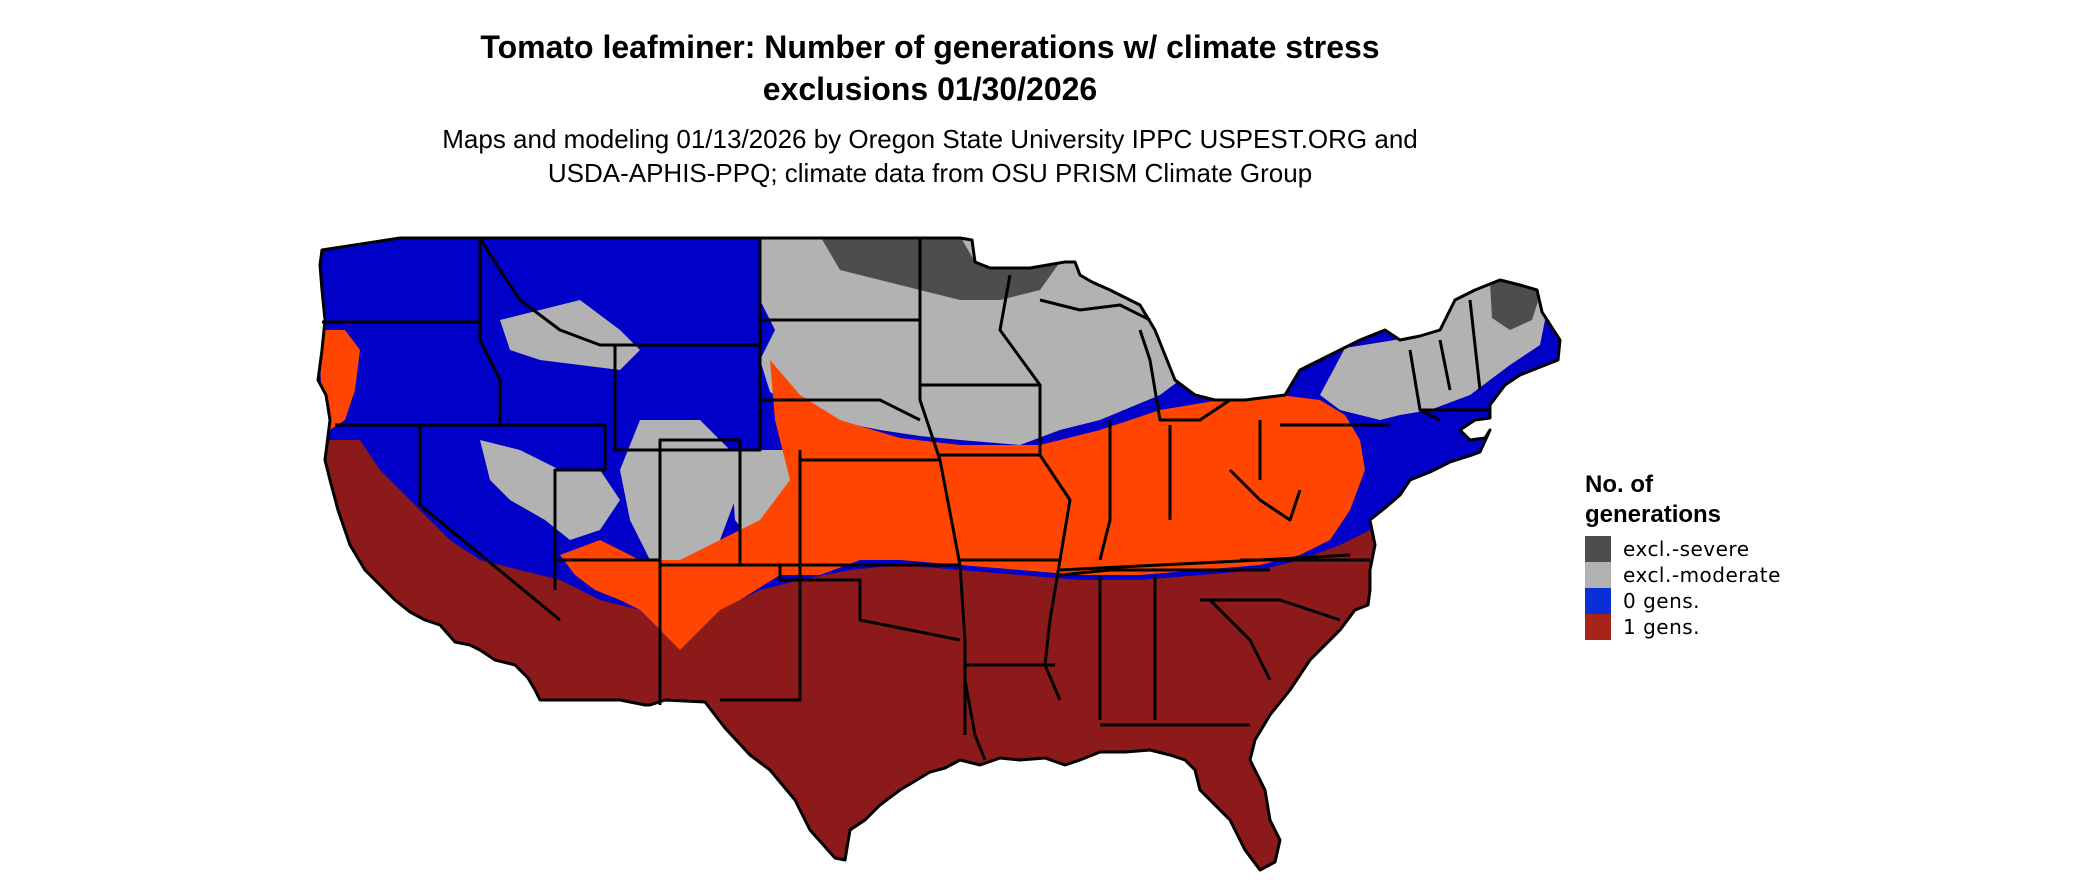  What do you see at coordinates (869, 603) in the screenshot?
I see `border-ok-tx` at bounding box center [869, 603].